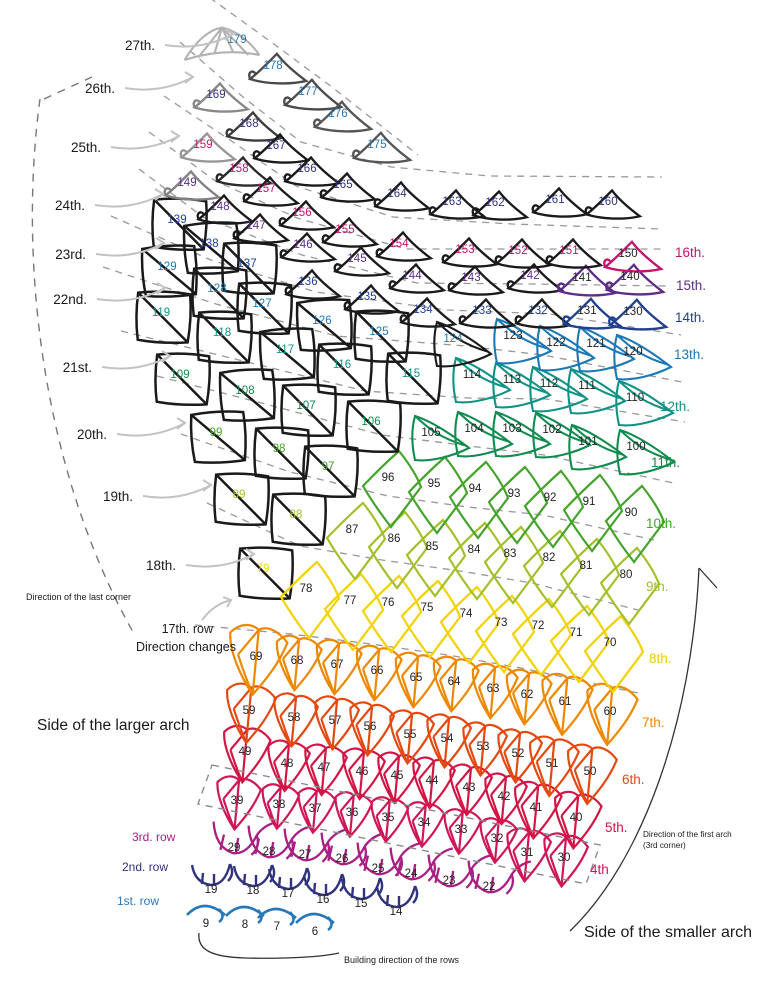 The image size is (766, 1005). Describe the element at coordinates (307, 282) in the screenshot. I see `svg-text: 136` at that location.